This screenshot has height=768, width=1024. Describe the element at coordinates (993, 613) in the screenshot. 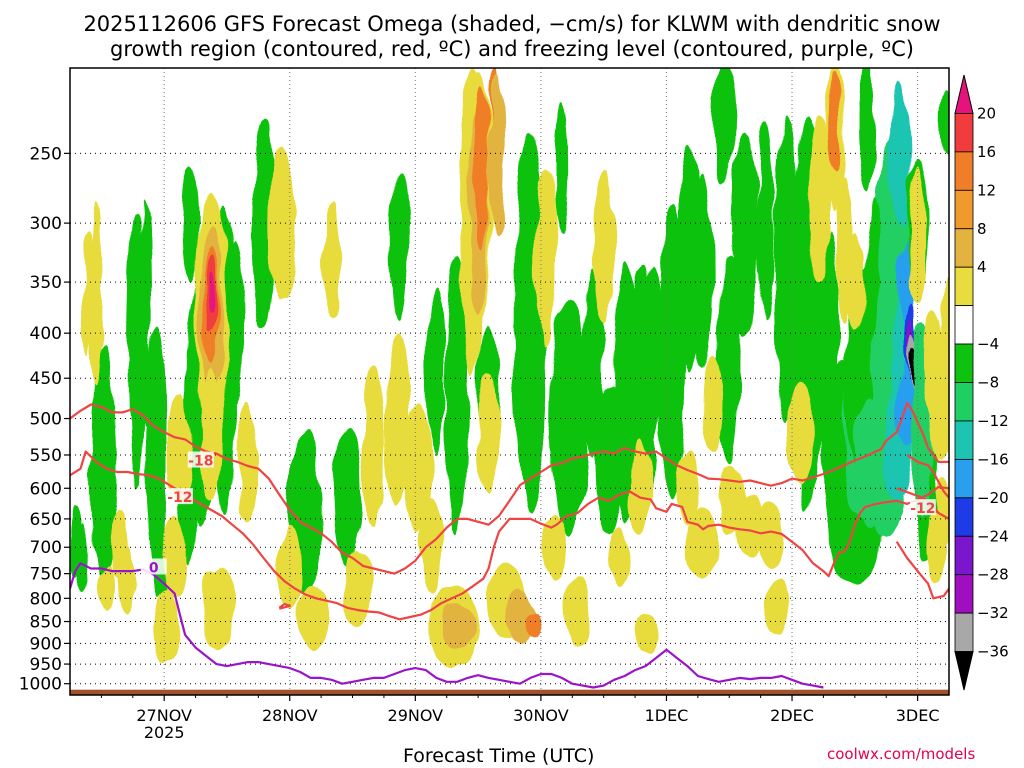

I see `colorbar-label-12: −32` at that location.